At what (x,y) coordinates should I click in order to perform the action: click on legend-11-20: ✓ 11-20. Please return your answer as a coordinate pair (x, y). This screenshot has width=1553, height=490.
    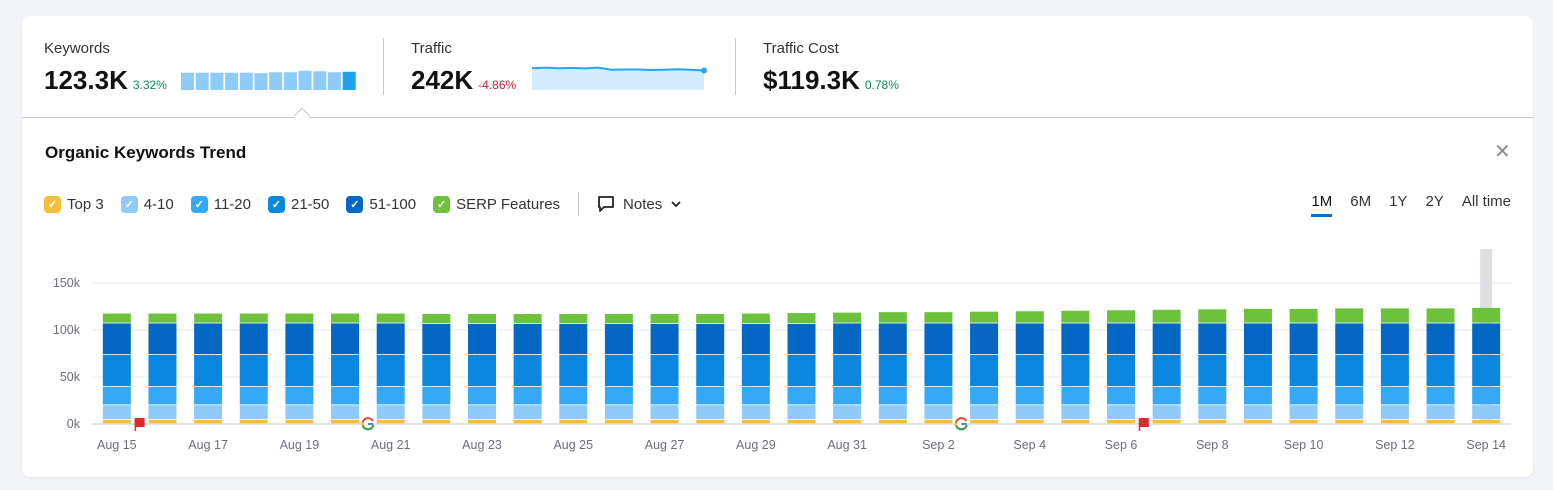
    Looking at the image, I should click on (220, 204).